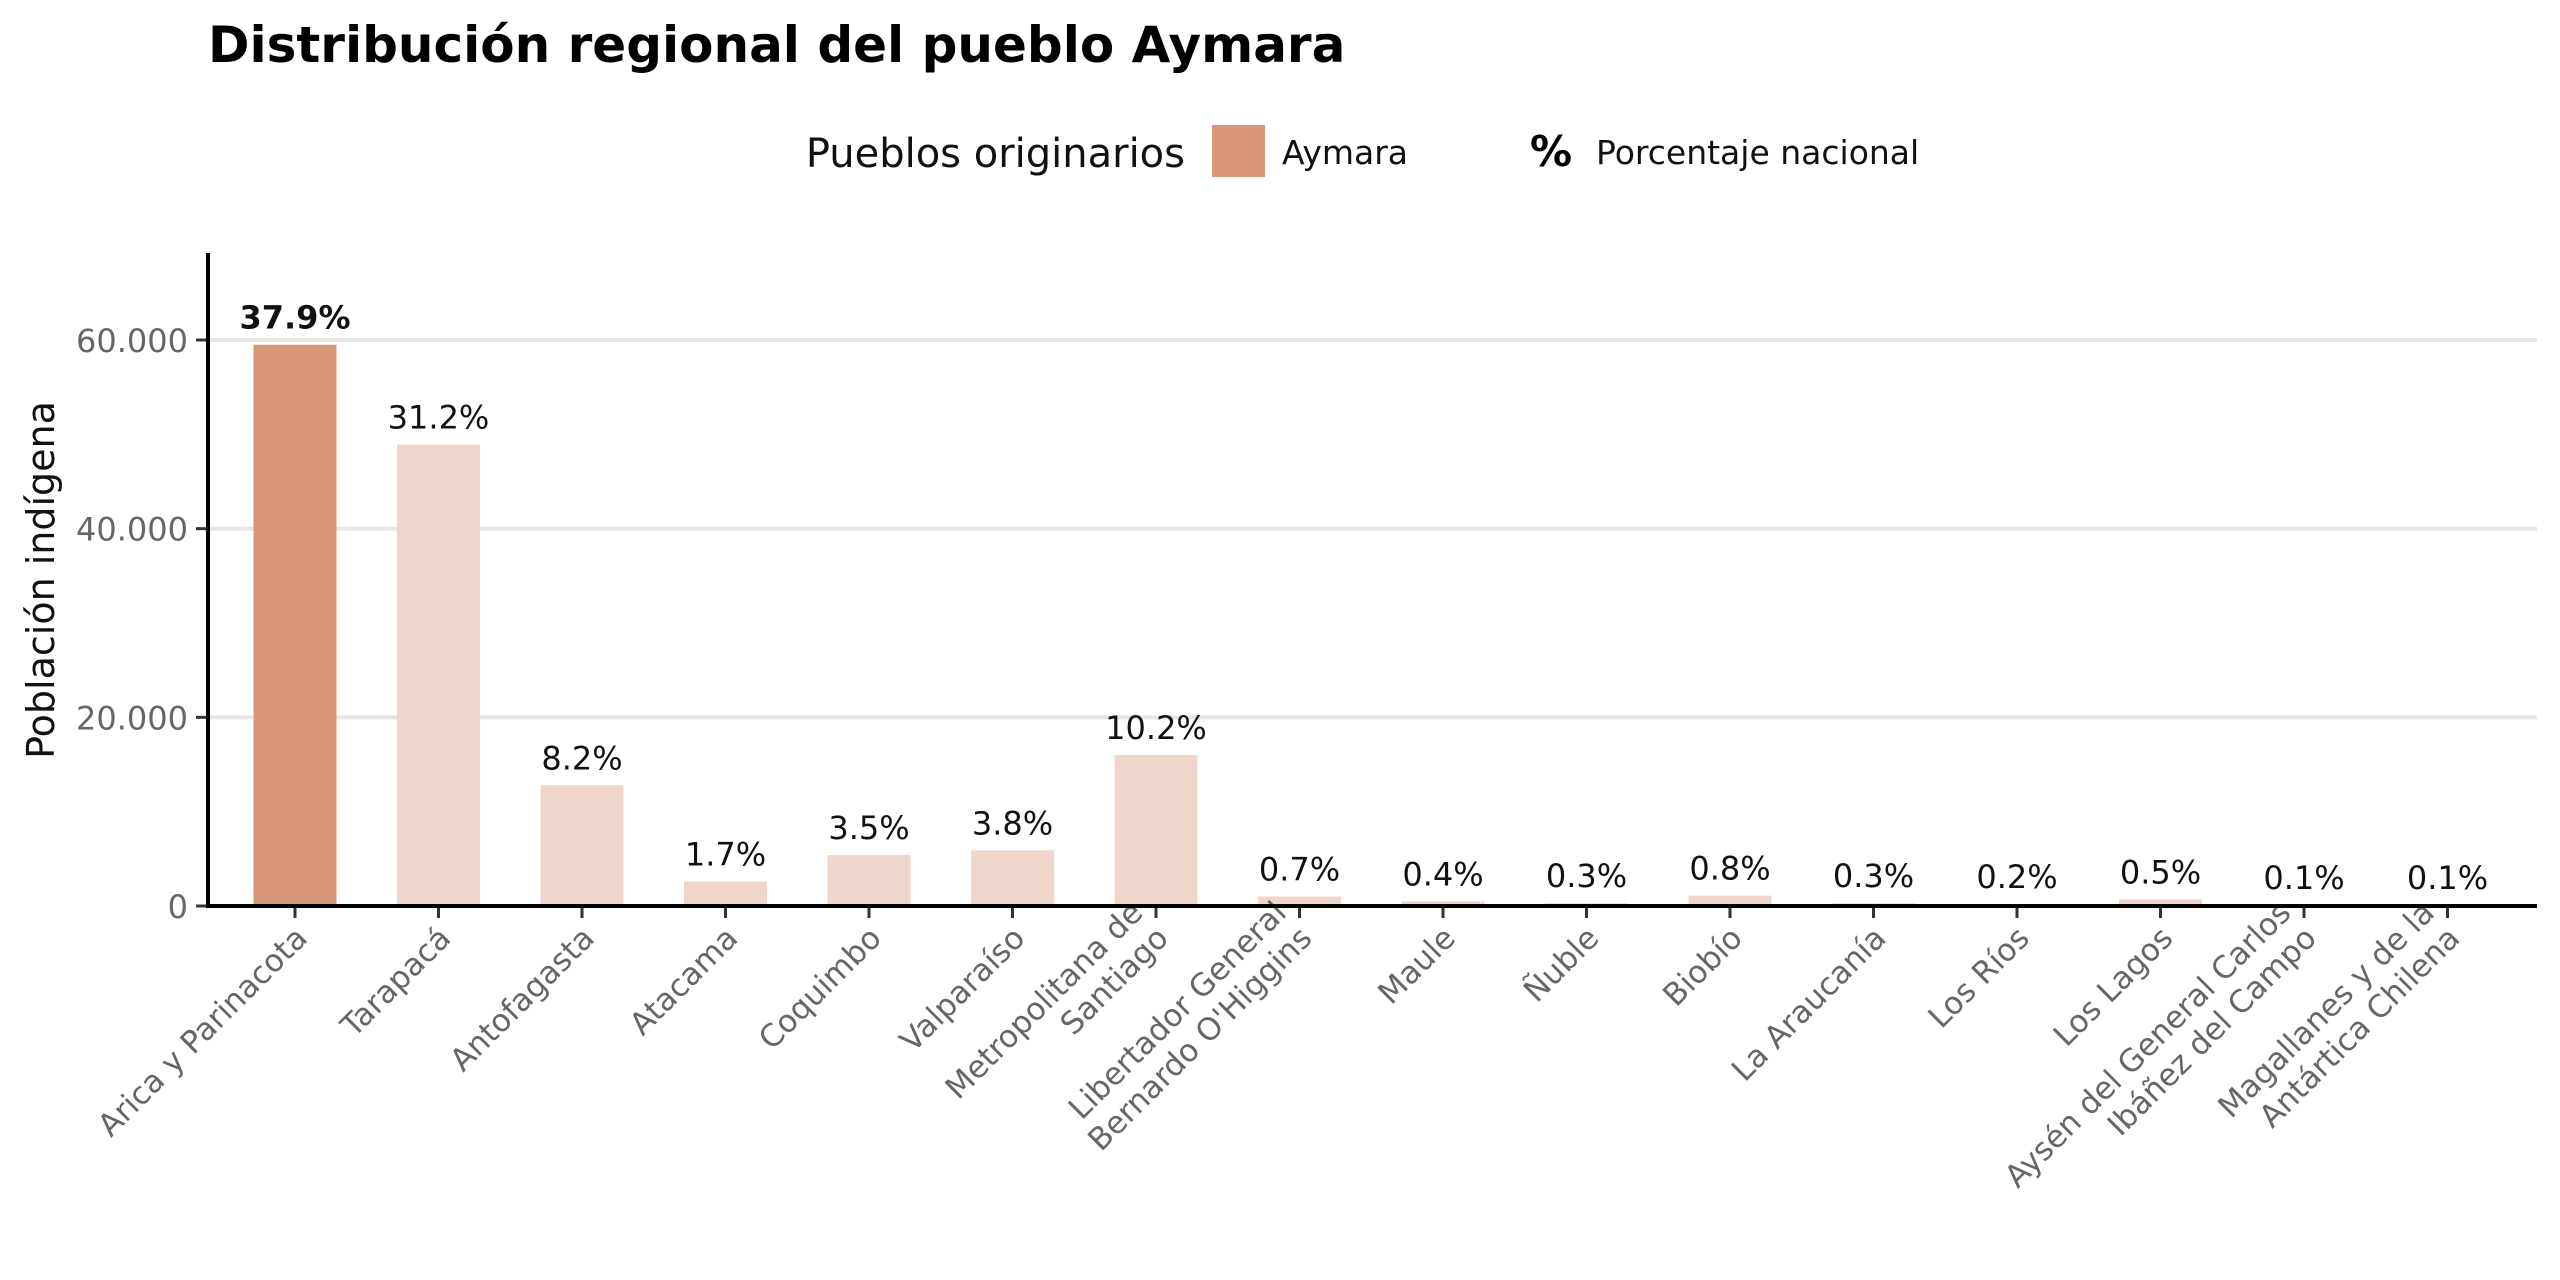 This screenshot has height=1280, width=2560. Describe the element at coordinates (132, 718) in the screenshot. I see `y-tick-label: 20.000` at that location.